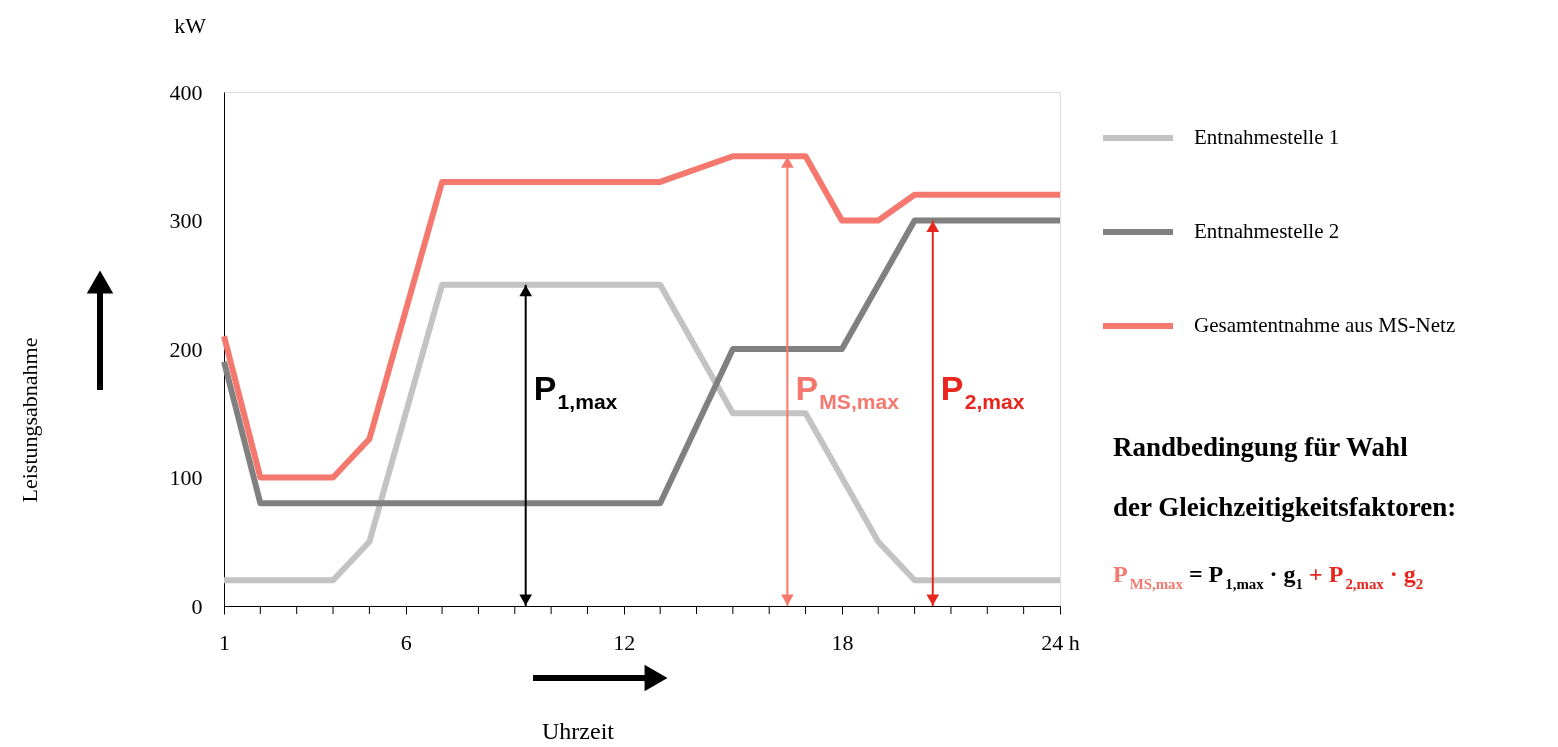 The image size is (1558, 747). I want to click on y-tick-label: 0, so click(197, 606).